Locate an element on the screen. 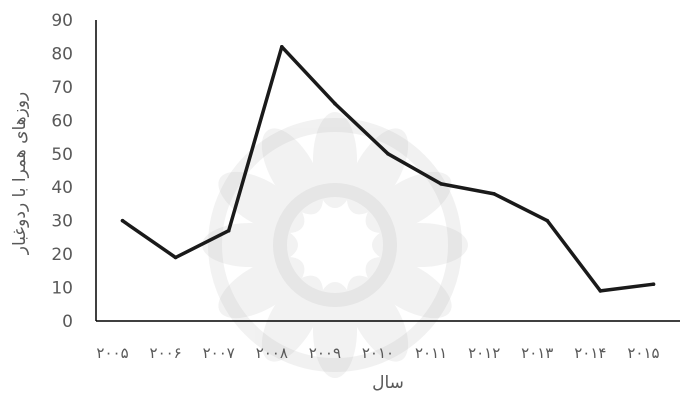 This screenshot has height=397, width=681. y-tick-label: 40 is located at coordinates (62, 188).